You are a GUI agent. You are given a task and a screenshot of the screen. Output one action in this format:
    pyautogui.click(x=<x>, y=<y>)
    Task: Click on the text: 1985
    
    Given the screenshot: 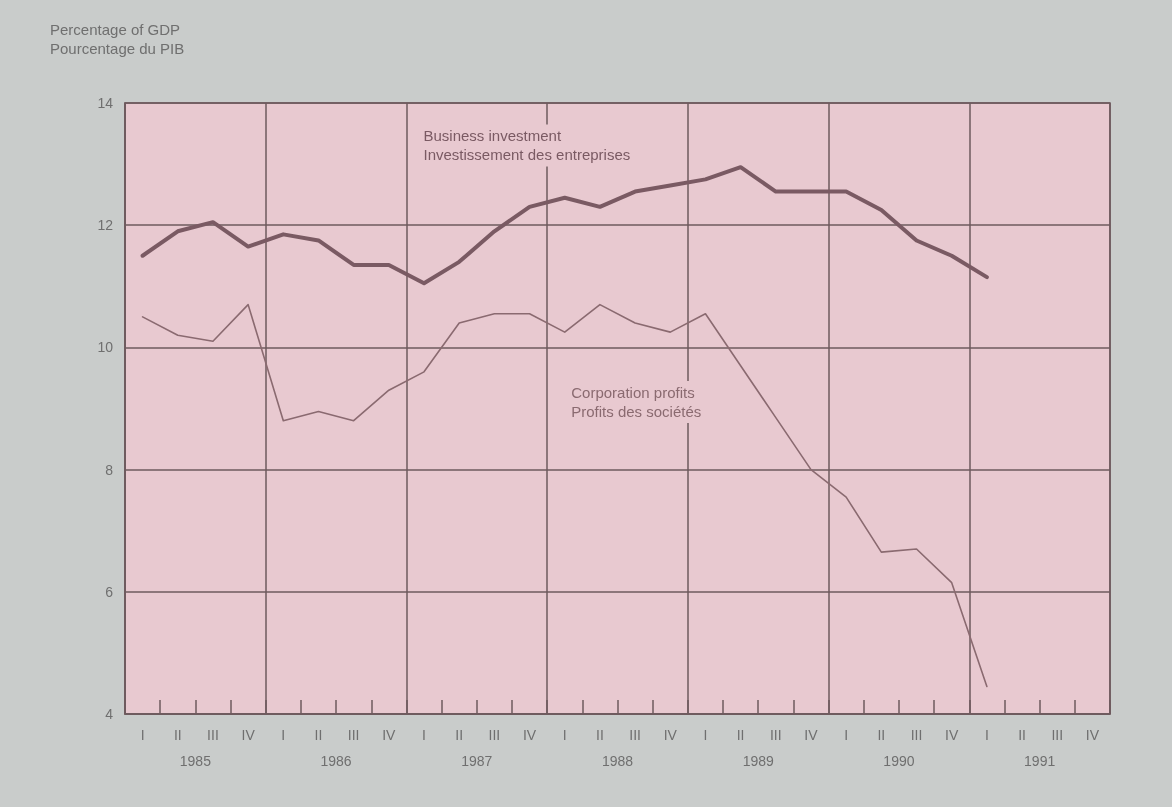 What is the action you would take?
    pyautogui.click(x=195, y=761)
    